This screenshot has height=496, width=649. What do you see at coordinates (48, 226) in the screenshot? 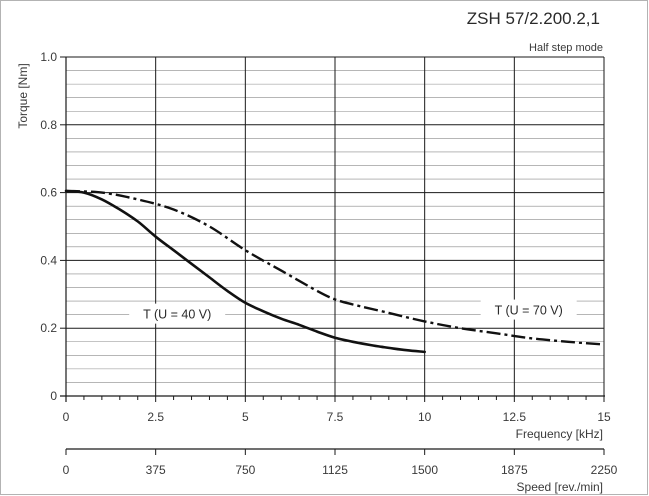
I see `y-tick-labels: 0 0.2 0.4 0.6 0.8 1.0` at bounding box center [48, 226].